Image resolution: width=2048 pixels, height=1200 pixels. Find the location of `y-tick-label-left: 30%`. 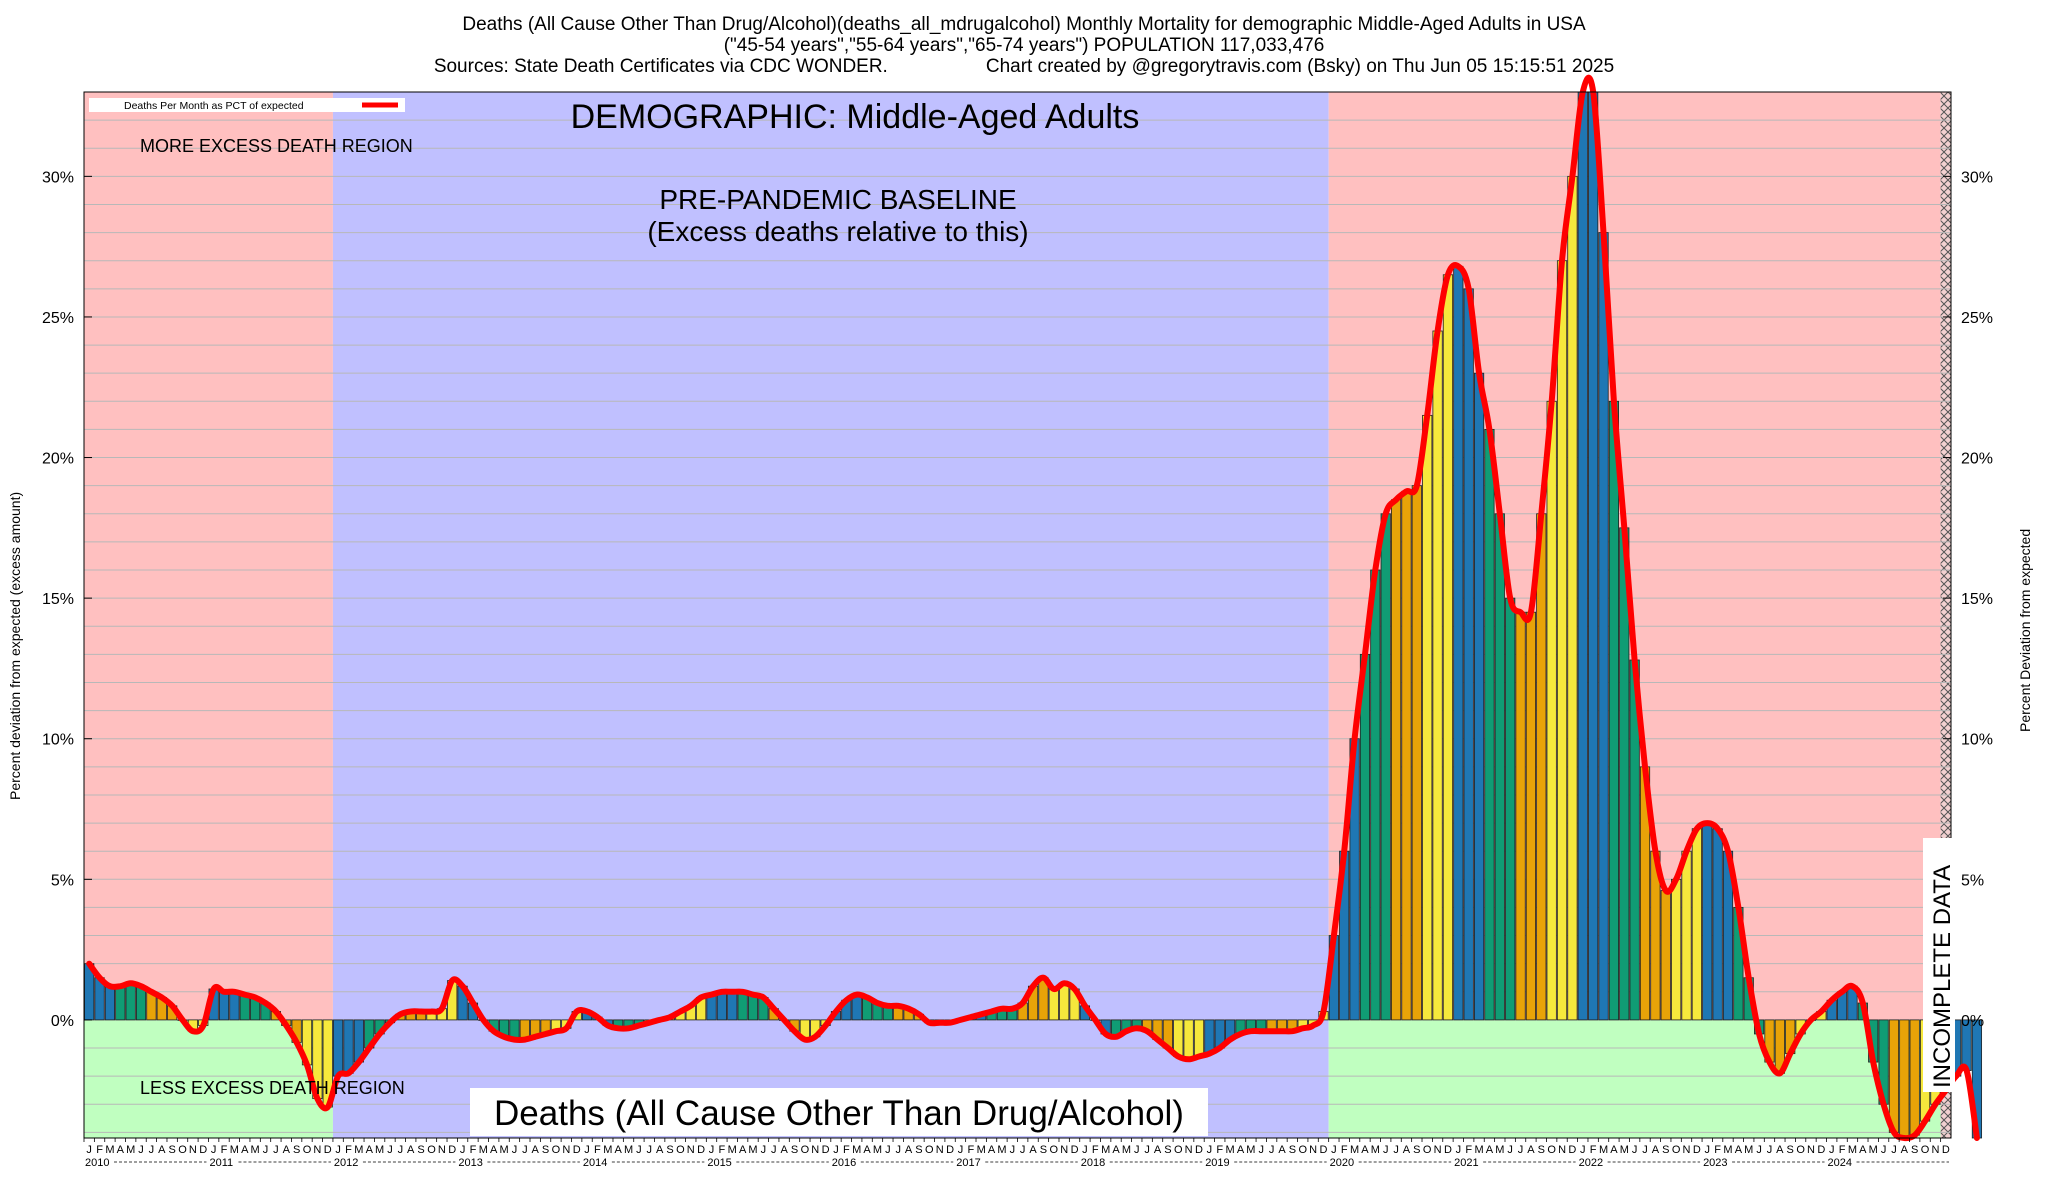

y-tick-label-left: 30% is located at coordinates (58, 177).